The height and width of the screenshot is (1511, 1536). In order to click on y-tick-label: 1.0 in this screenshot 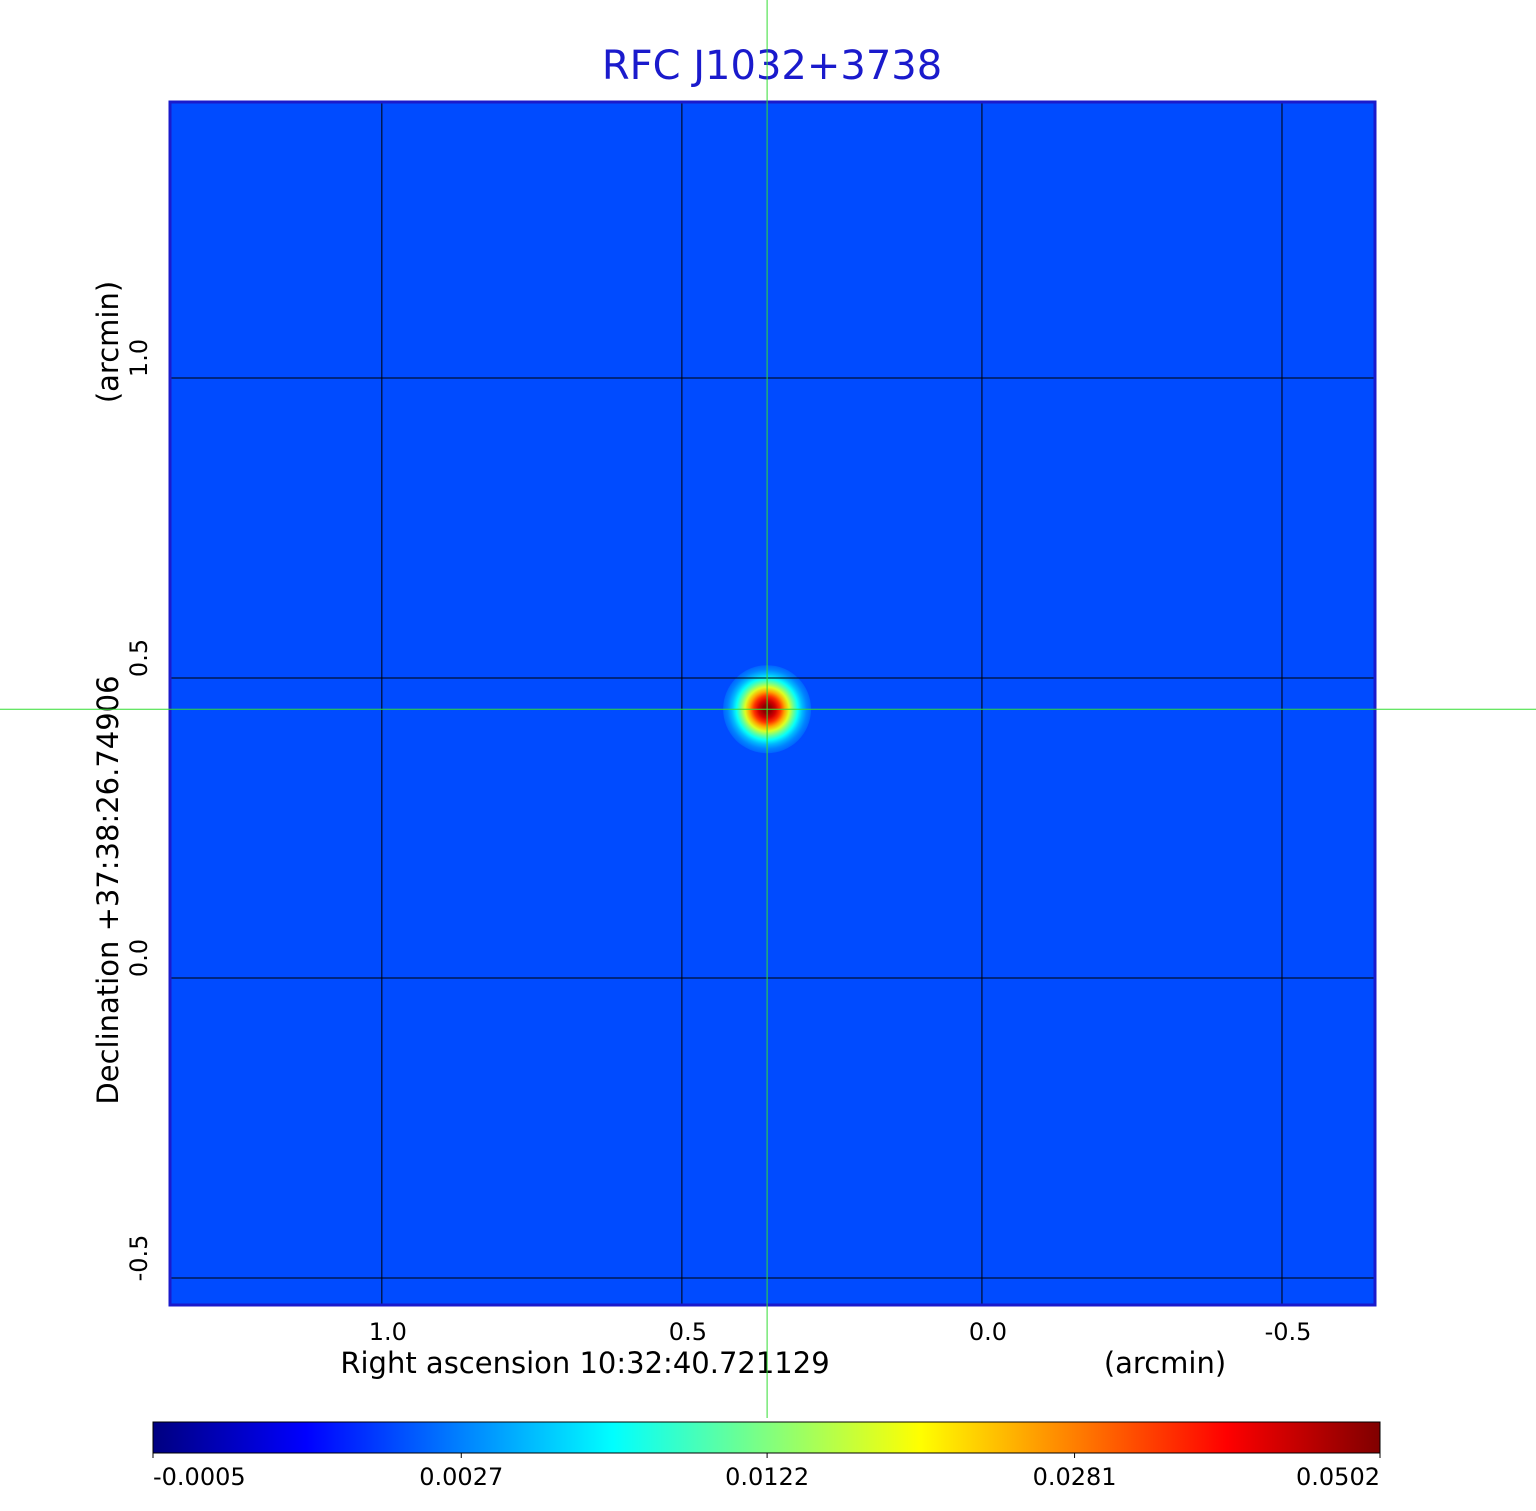, I will do `click(139, 358)`.